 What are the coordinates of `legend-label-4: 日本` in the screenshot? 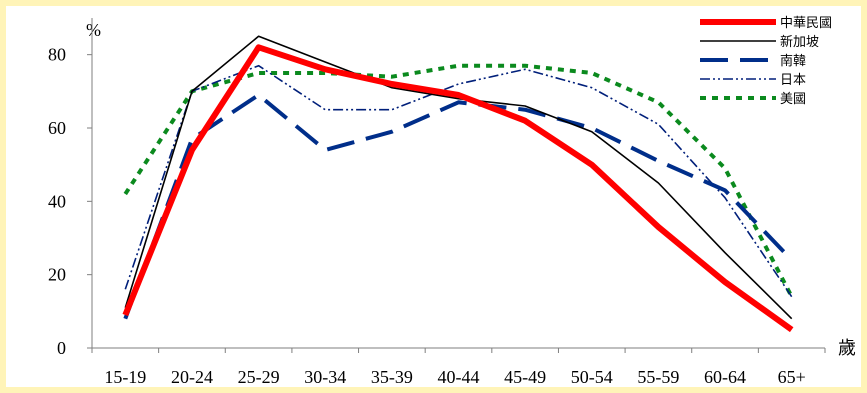 It's located at (793, 80).